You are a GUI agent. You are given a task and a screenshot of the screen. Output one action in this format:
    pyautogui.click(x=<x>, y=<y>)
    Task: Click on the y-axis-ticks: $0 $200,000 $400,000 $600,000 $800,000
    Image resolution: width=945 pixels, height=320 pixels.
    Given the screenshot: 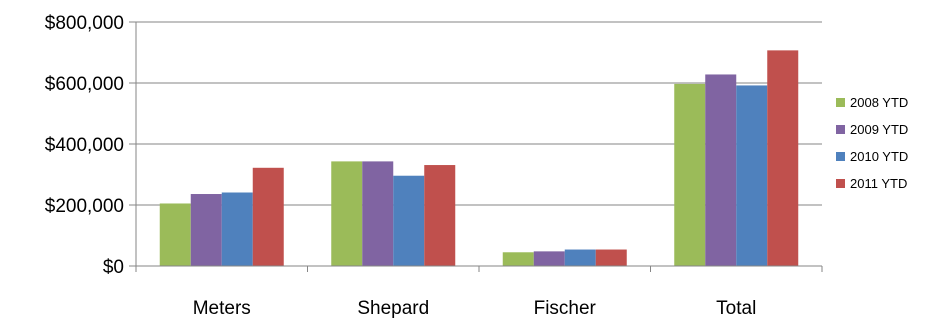 What is the action you would take?
    pyautogui.click(x=90, y=145)
    